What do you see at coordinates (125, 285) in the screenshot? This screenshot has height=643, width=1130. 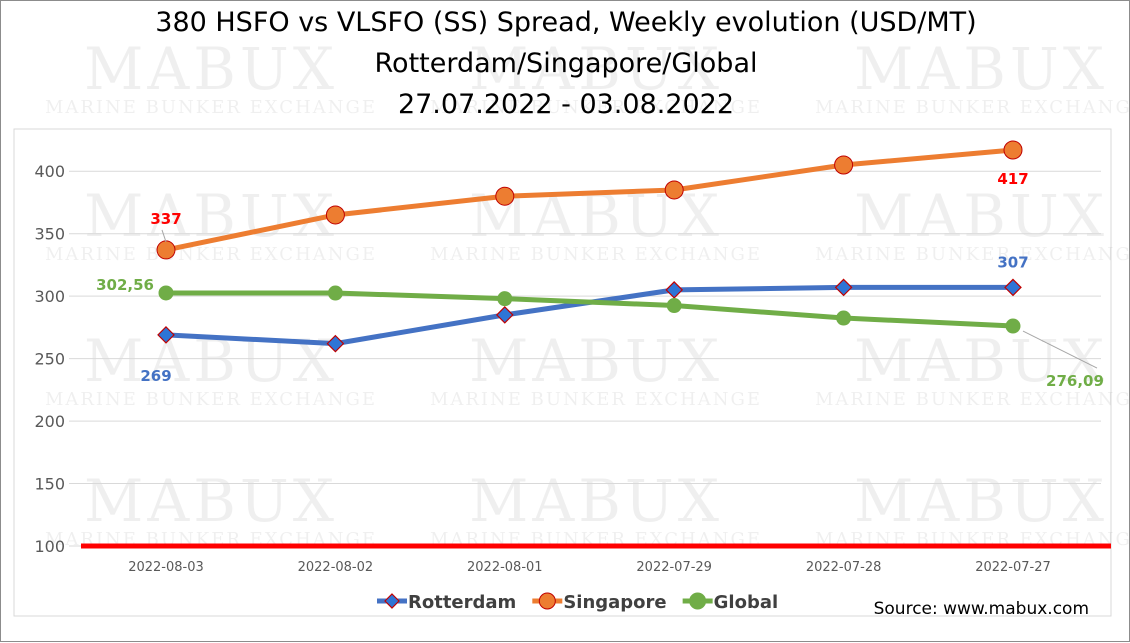 I see `data-label: 302,56` at bounding box center [125, 285].